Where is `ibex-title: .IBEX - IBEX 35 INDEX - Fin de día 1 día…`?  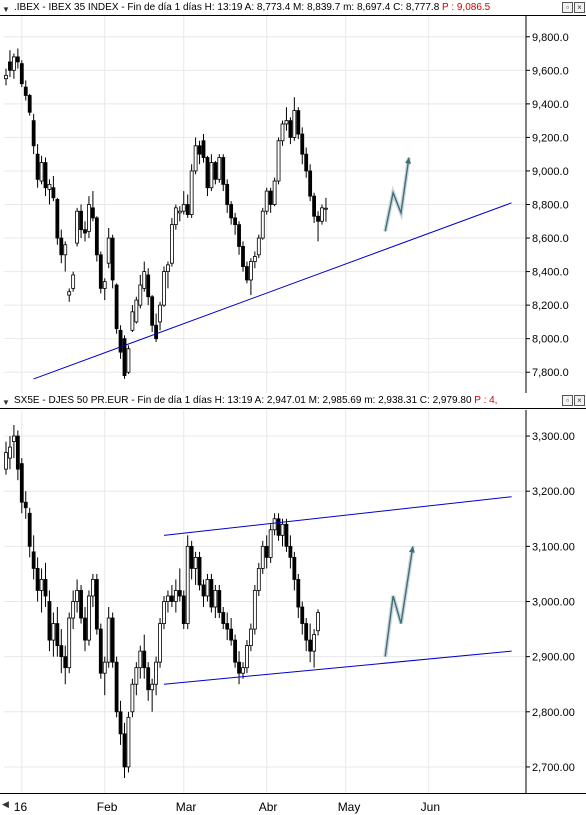 ibex-title: .IBEX - IBEX 35 INDEX - Fin de día 1 día… is located at coordinates (252, 7).